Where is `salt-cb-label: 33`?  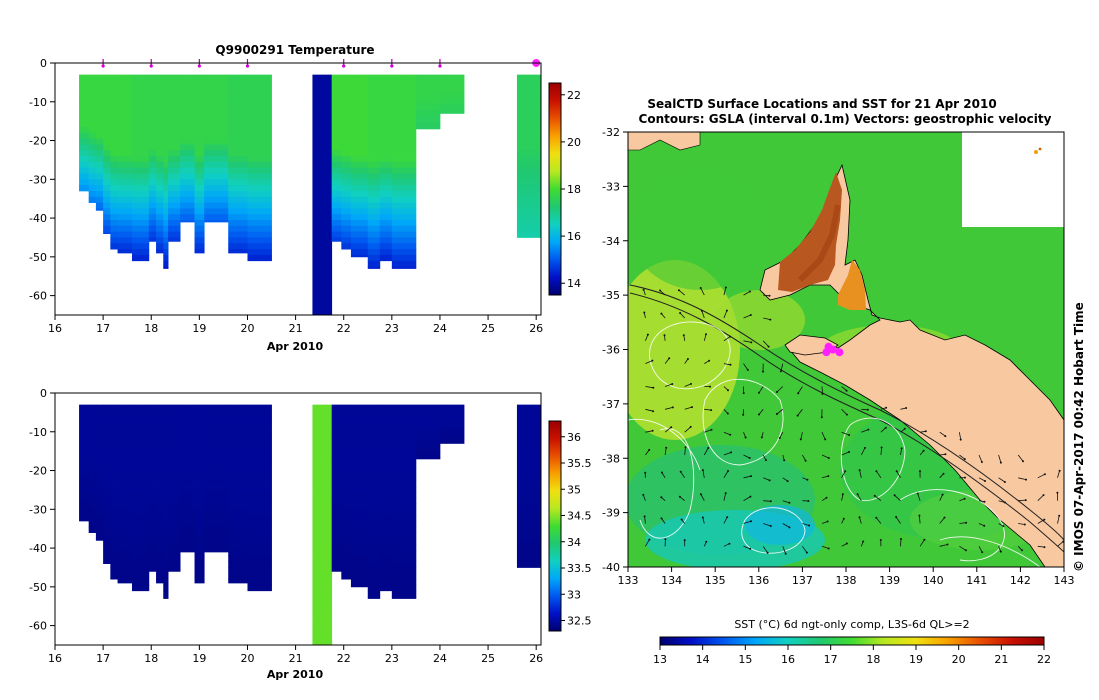 salt-cb-label: 33 is located at coordinates (574, 594).